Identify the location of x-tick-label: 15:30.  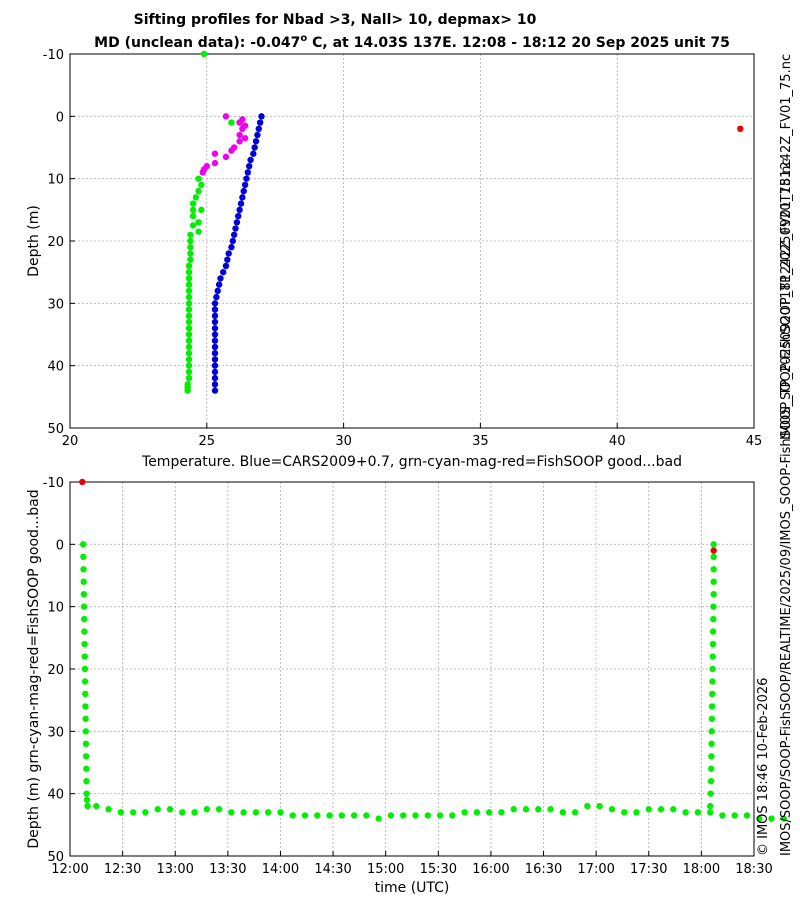
(438, 869).